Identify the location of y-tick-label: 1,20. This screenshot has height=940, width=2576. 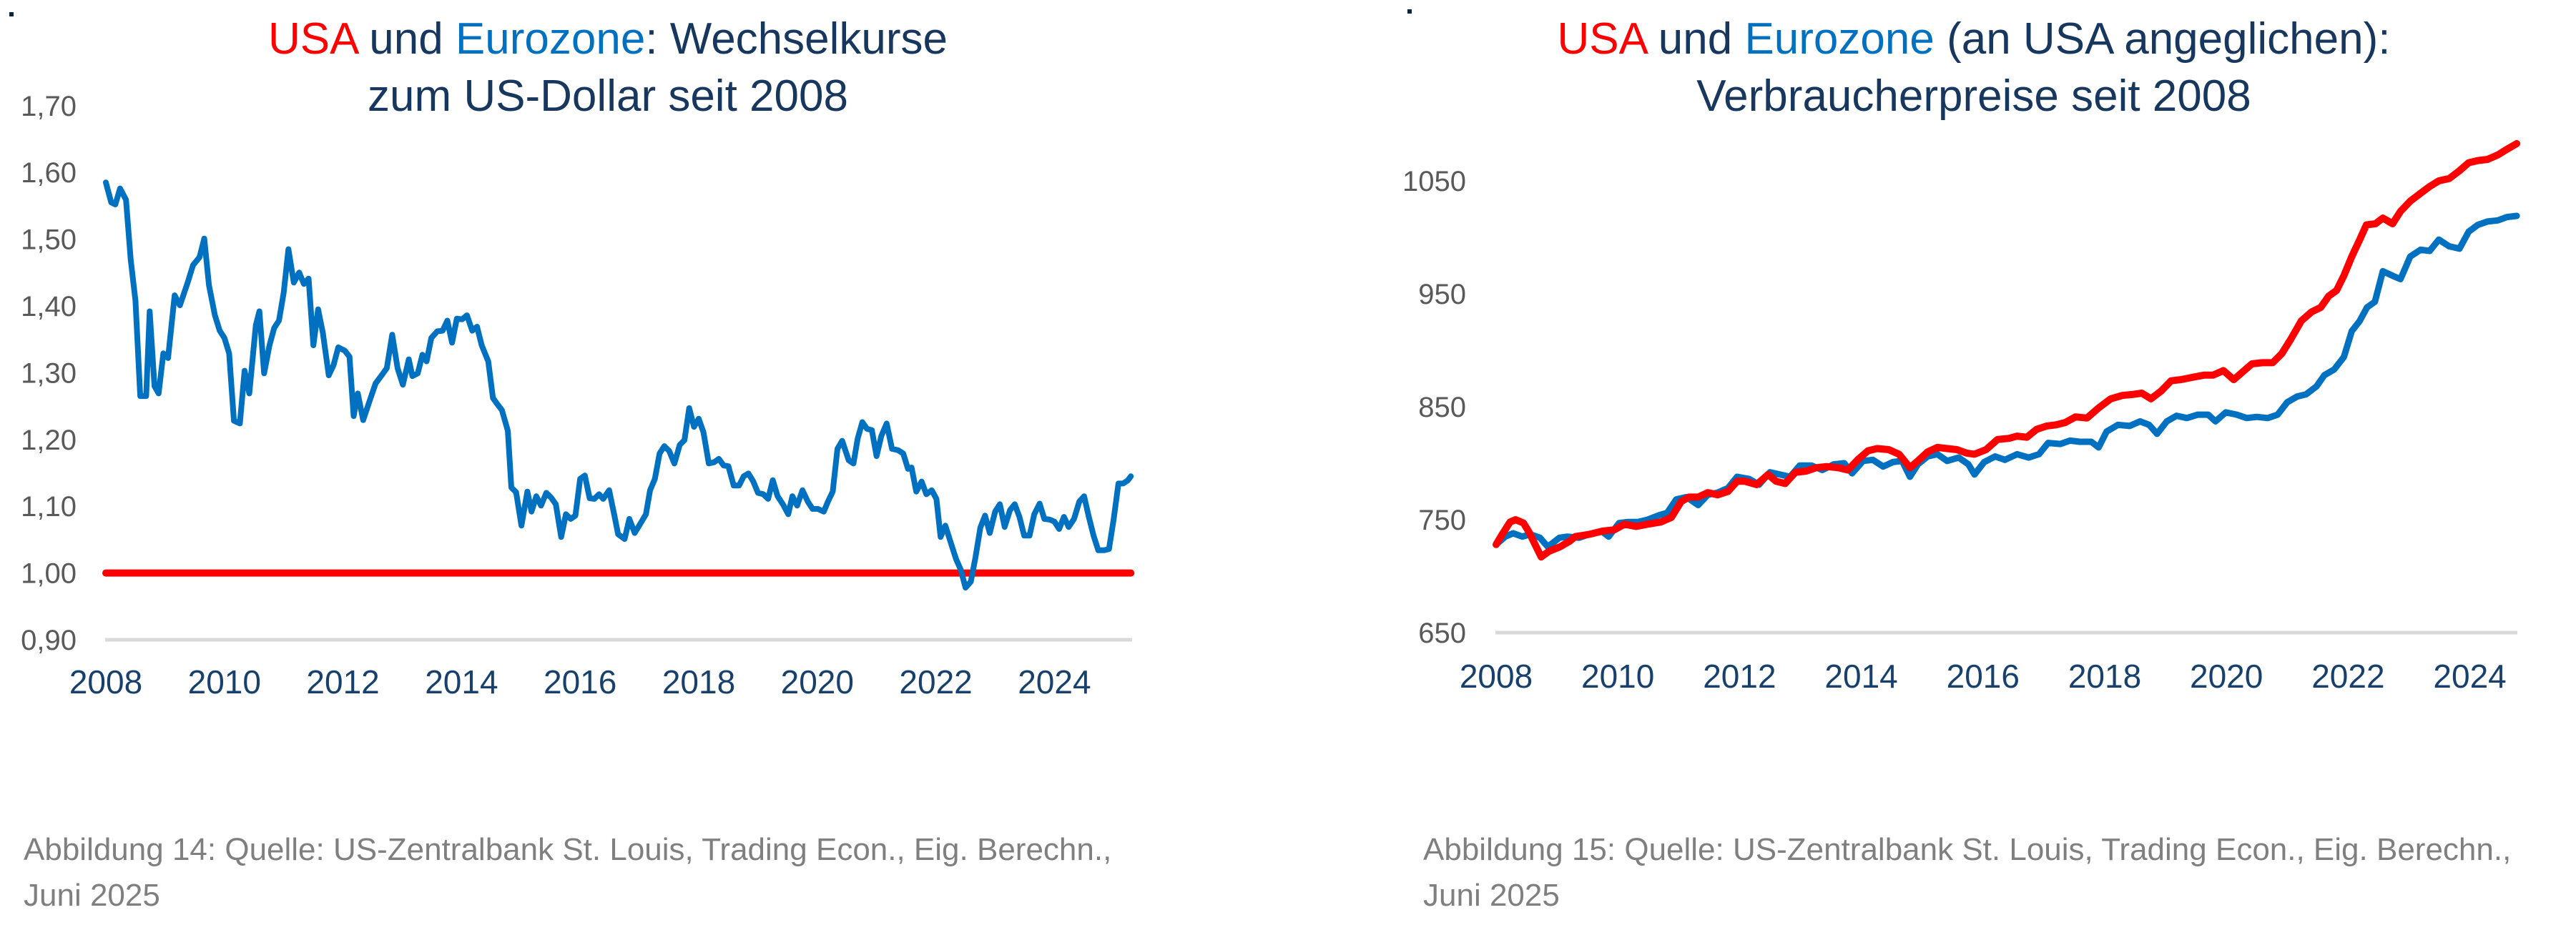
(49, 441).